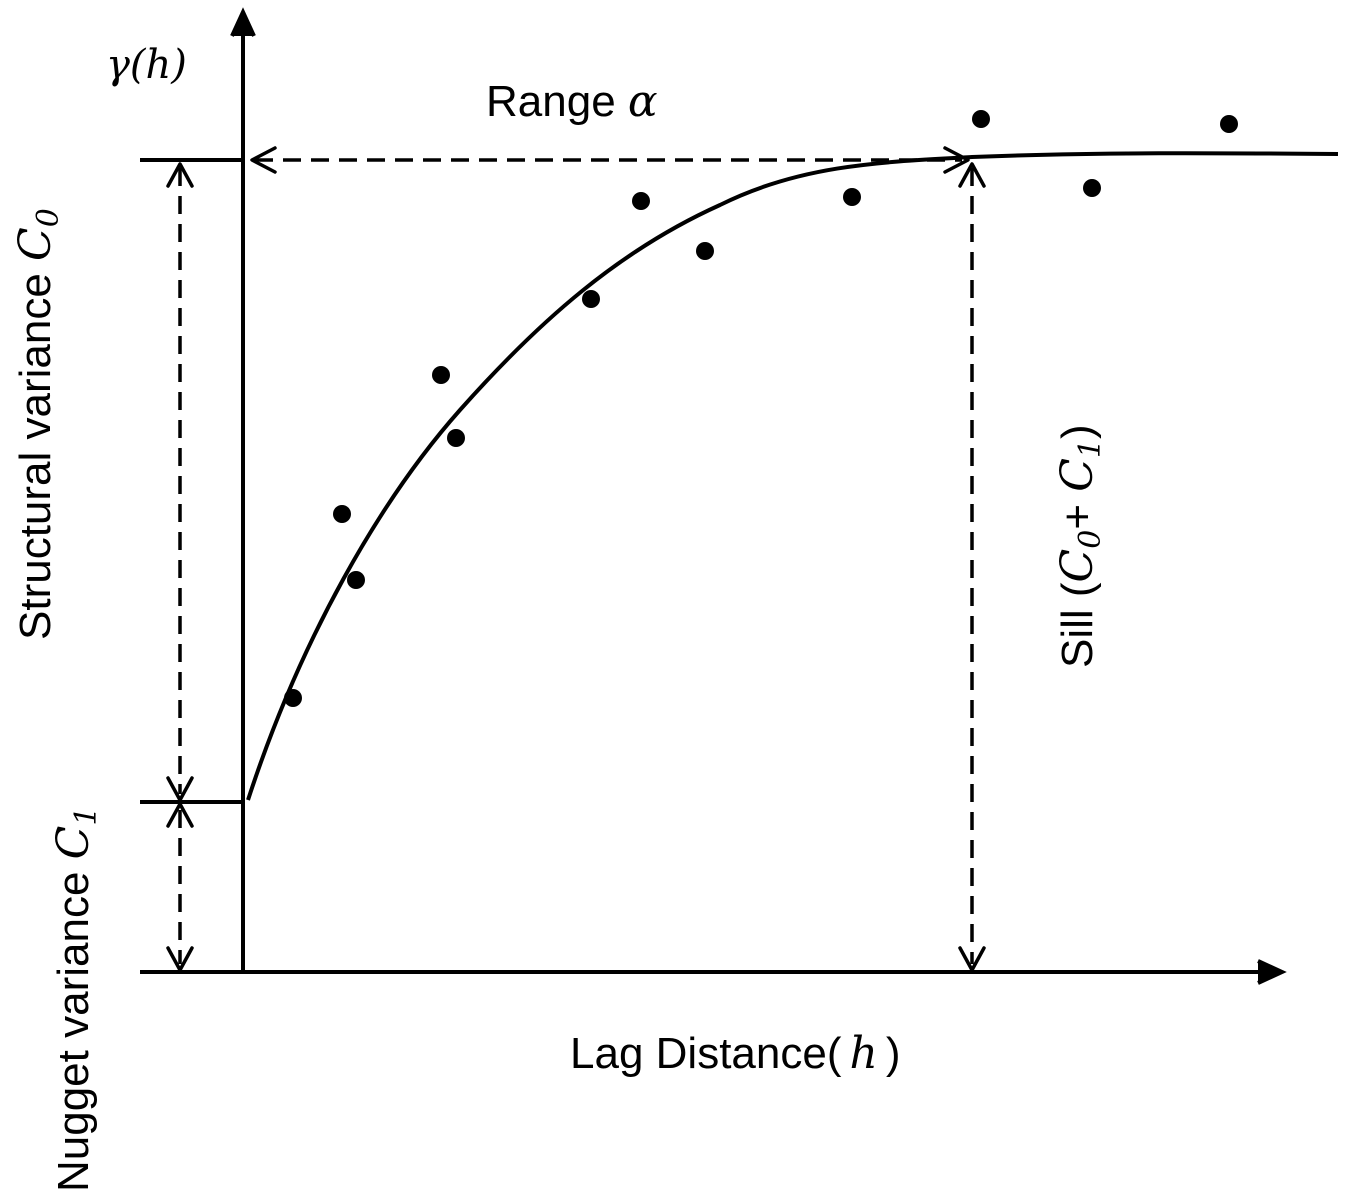  I want to click on y-axis-label: γ(h), so click(146, 65).